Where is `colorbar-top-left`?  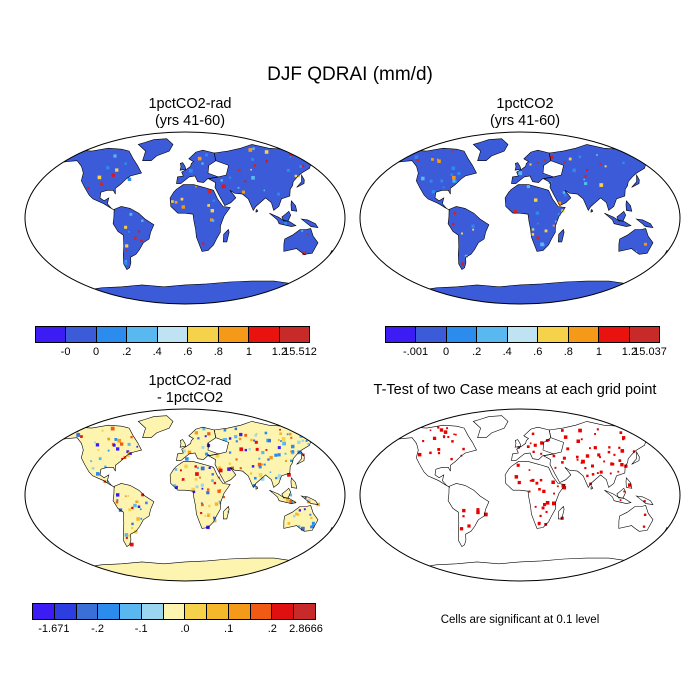 colorbar-top-left is located at coordinates (172, 334).